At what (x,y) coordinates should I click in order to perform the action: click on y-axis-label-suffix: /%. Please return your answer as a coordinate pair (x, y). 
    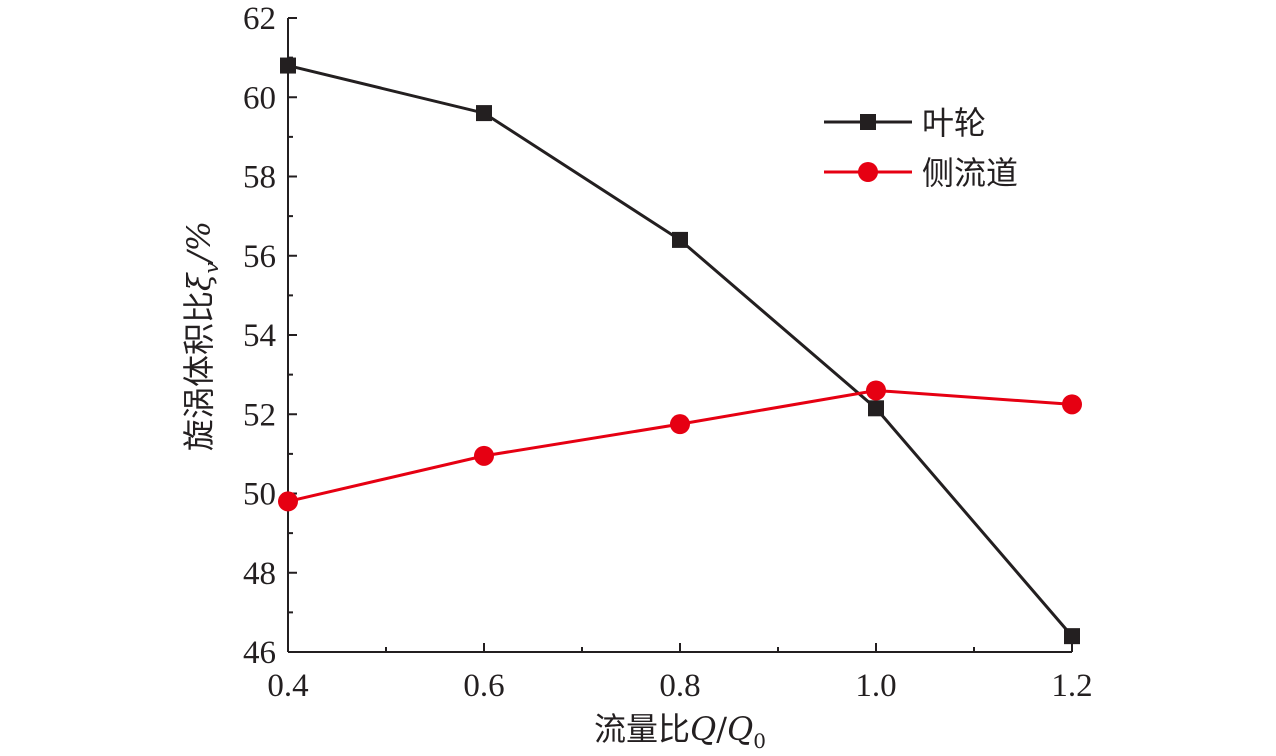
    Looking at the image, I should click on (199, 243).